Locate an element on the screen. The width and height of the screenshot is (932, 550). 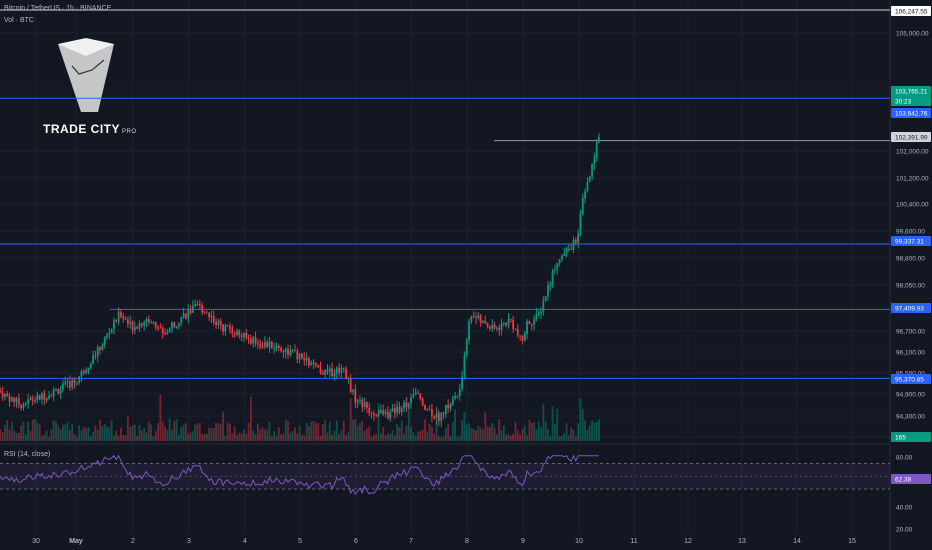
price-tag: 97,409.93 is located at coordinates (911, 308).